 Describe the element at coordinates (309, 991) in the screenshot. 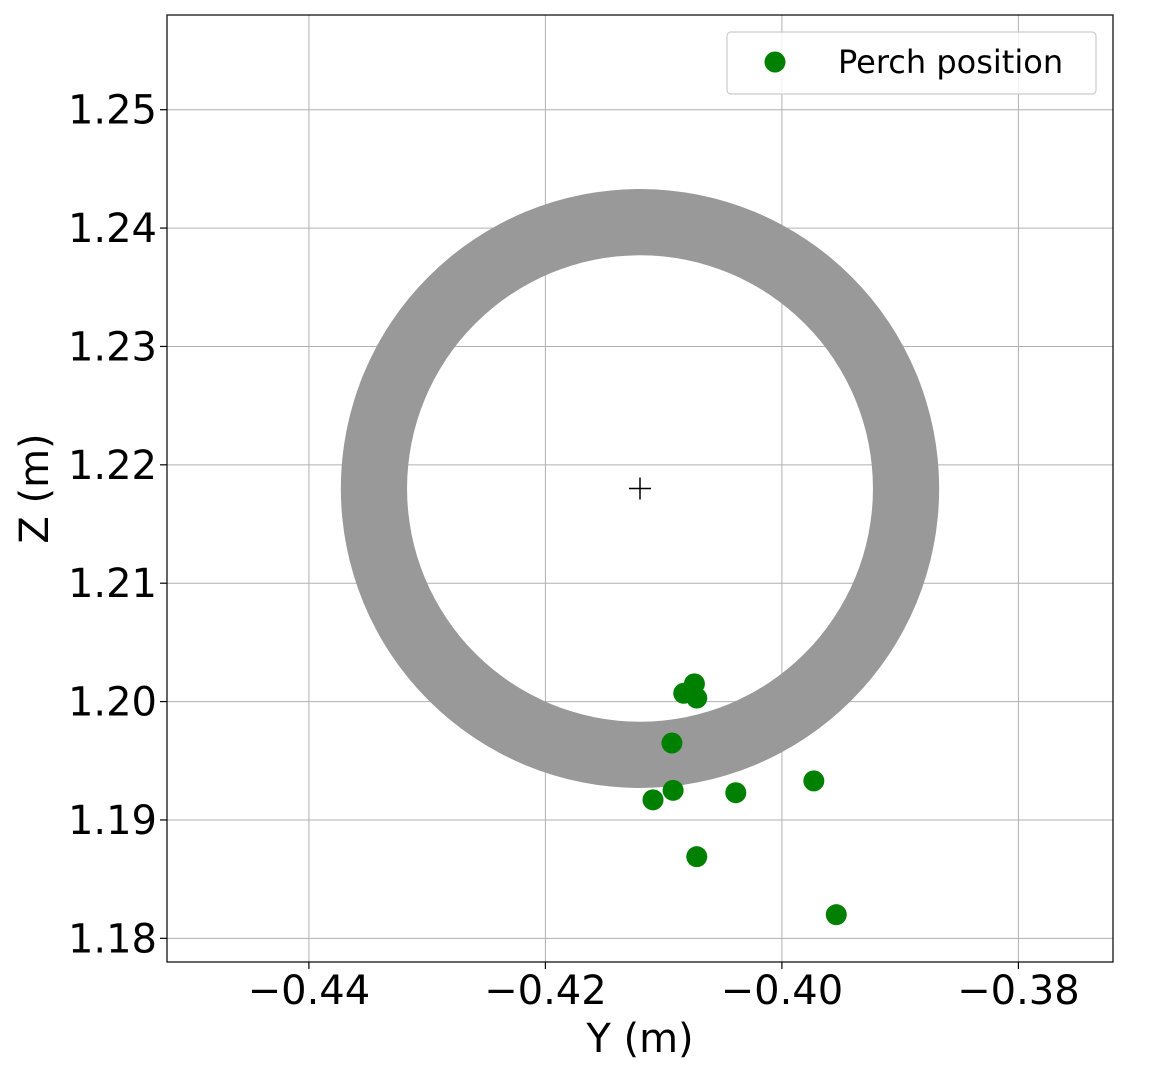

I see `x-tick-label: −0.44` at that location.